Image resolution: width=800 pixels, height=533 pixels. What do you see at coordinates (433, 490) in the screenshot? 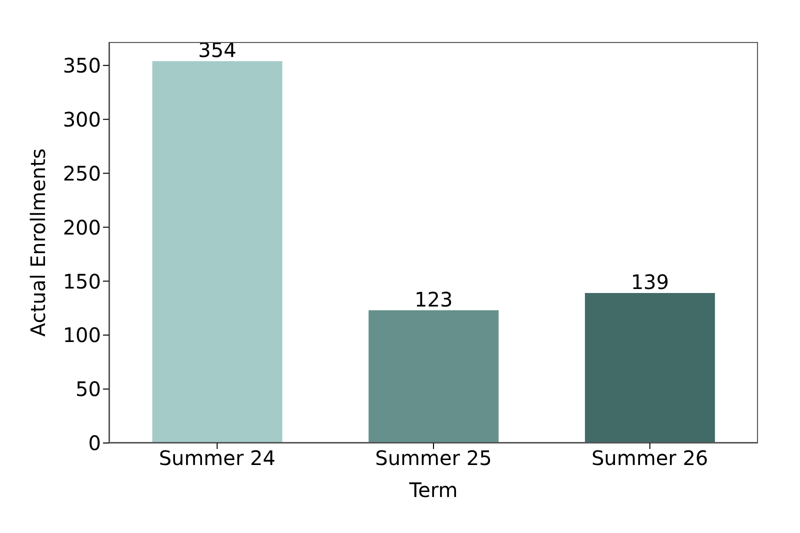
I see `x-axis-title: Term` at bounding box center [433, 490].